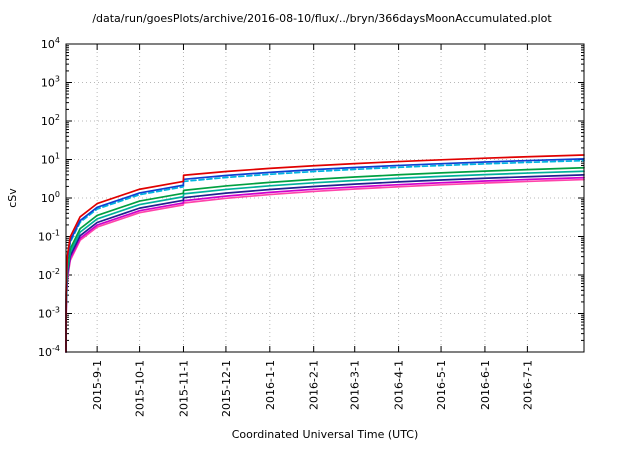  I want to click on x-tick-label: 2016-5-1, so click(441, 385).